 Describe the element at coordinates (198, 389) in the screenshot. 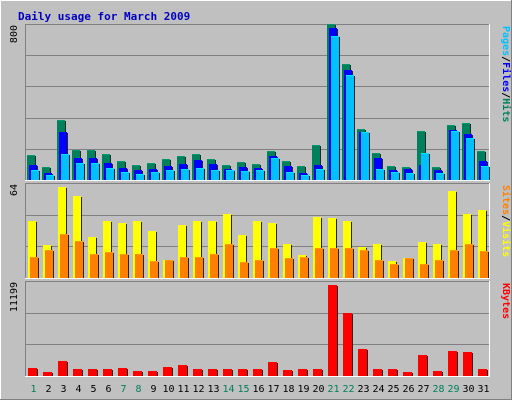

I see `day-label-12: 12` at that location.